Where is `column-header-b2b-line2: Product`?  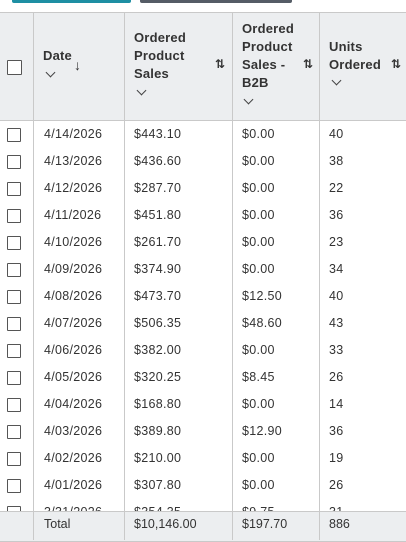 column-header-b2b-line2: Product is located at coordinates (267, 46).